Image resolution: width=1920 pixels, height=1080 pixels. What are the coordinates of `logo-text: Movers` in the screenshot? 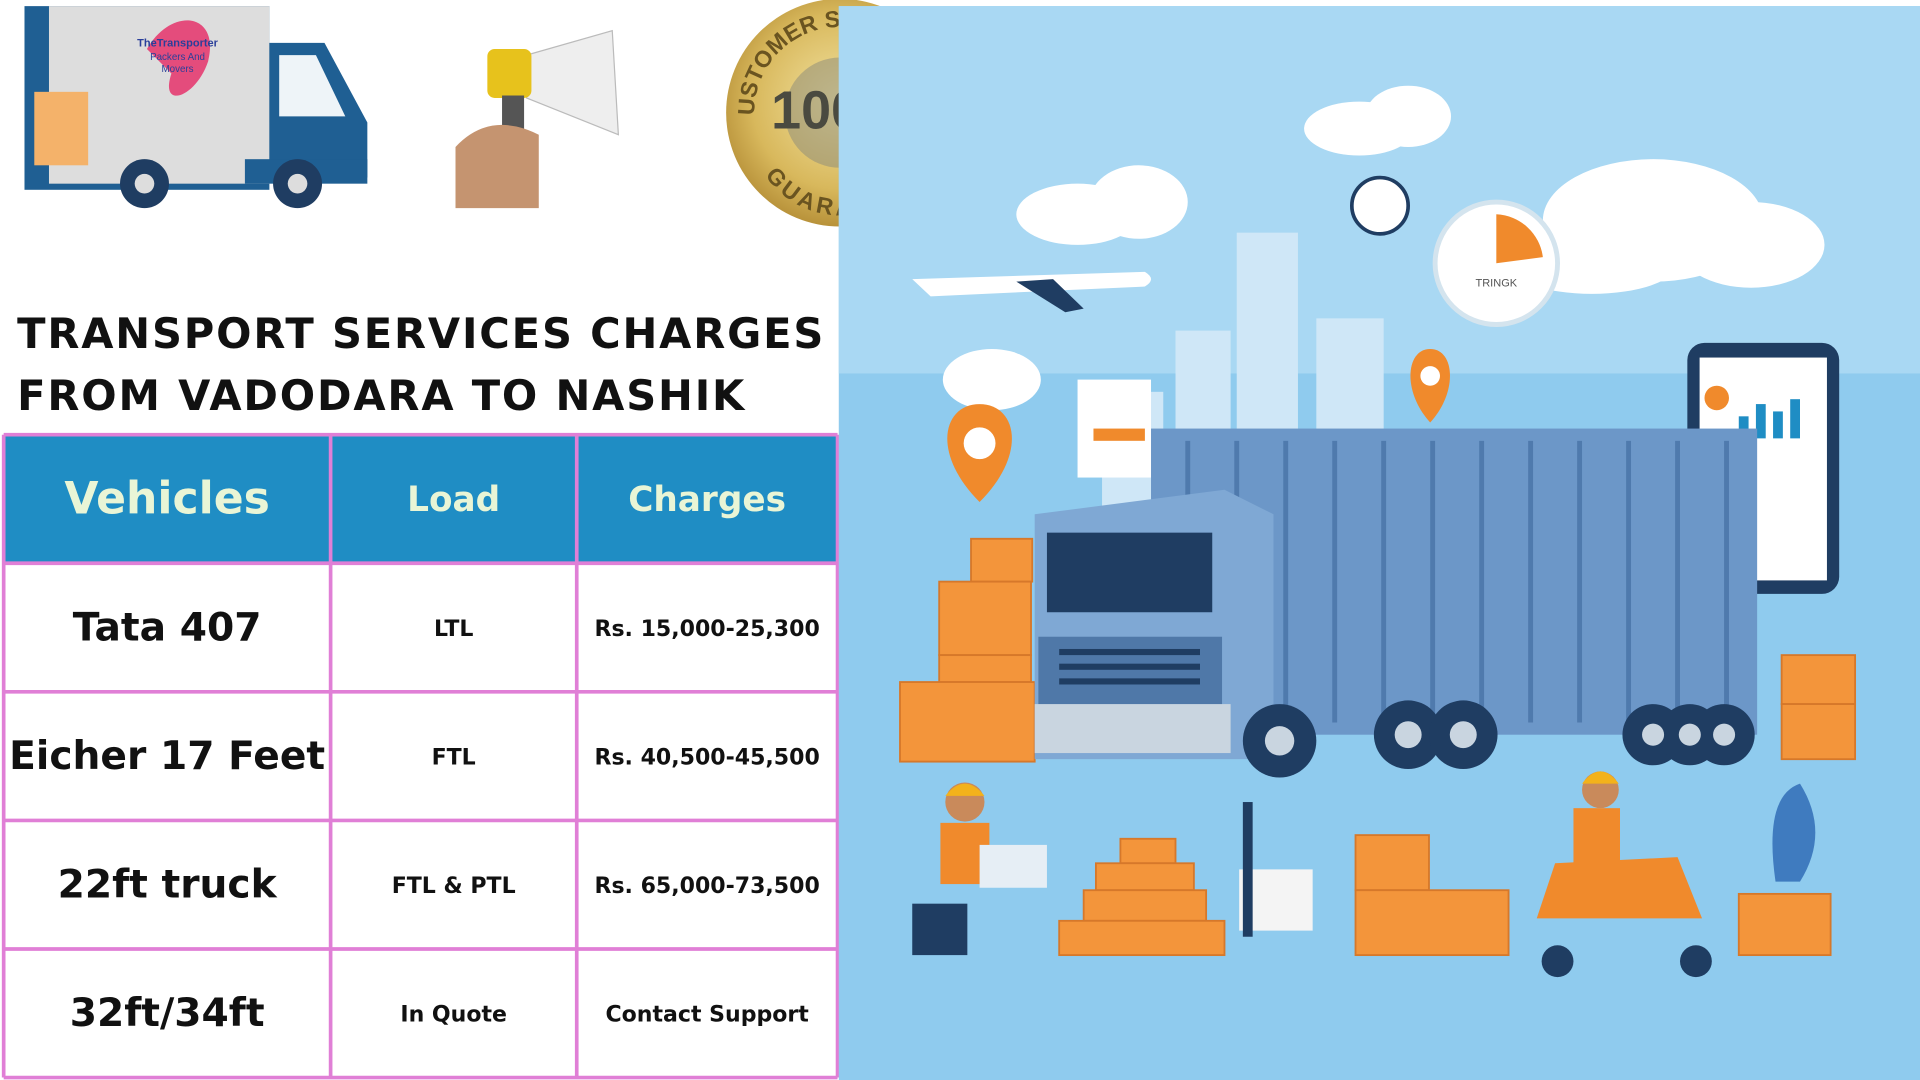 It's located at (178, 69).